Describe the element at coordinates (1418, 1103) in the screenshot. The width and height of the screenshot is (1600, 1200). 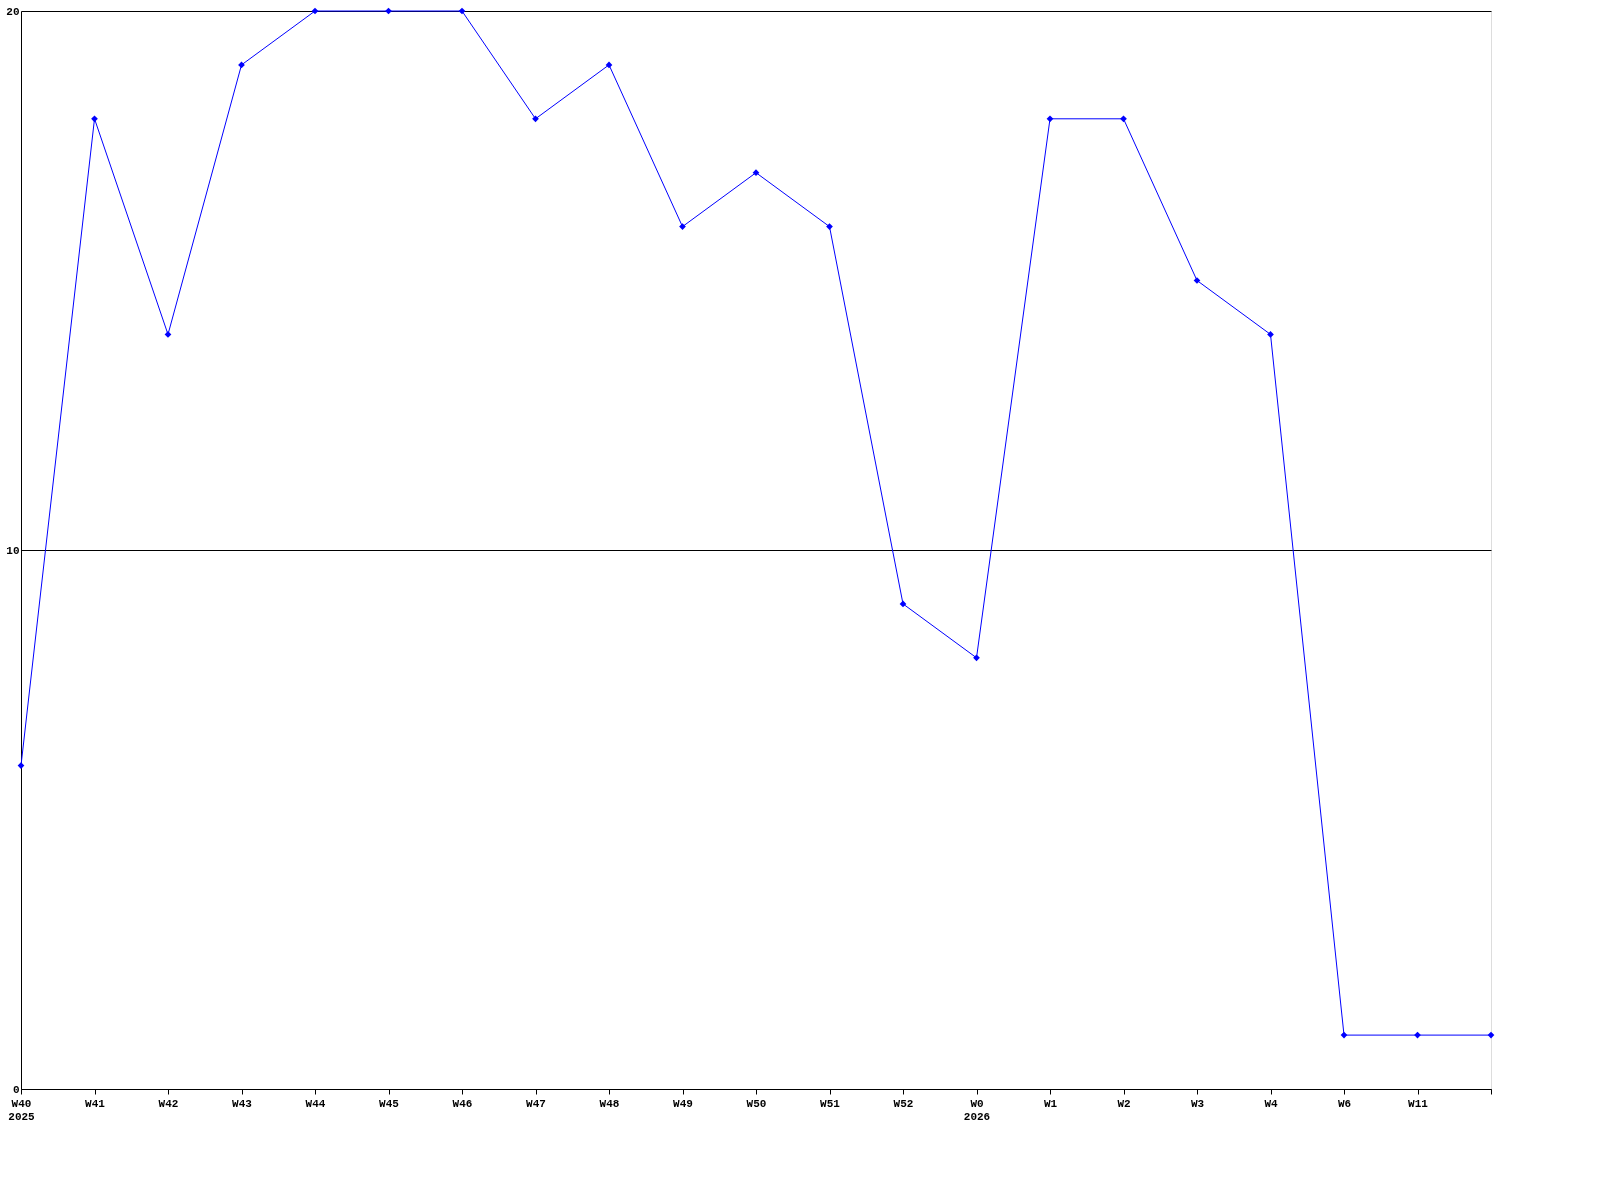
I see `x-tick-label: W11` at that location.